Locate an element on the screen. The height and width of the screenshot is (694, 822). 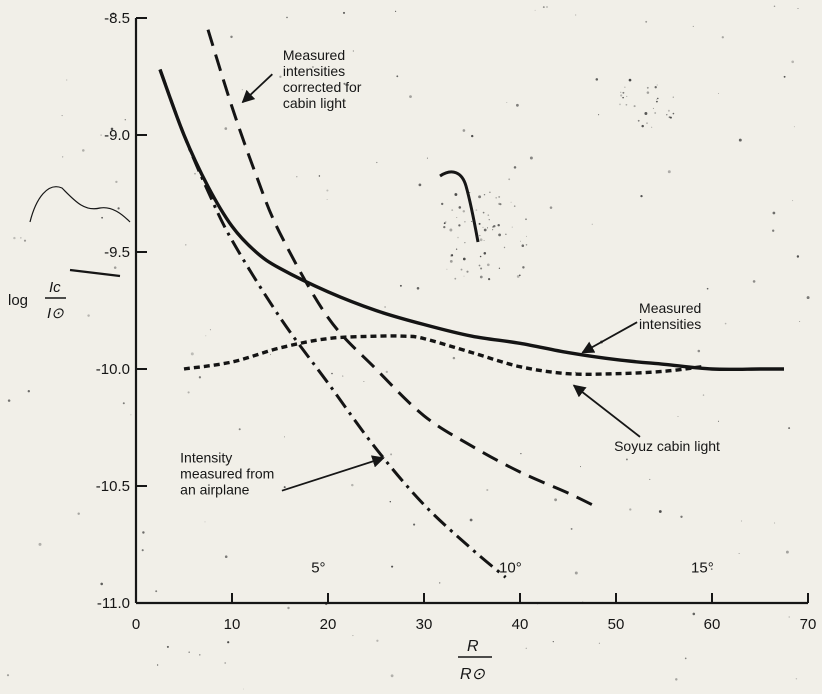
y-tick-label: -10.5 is located at coordinates (113, 486).